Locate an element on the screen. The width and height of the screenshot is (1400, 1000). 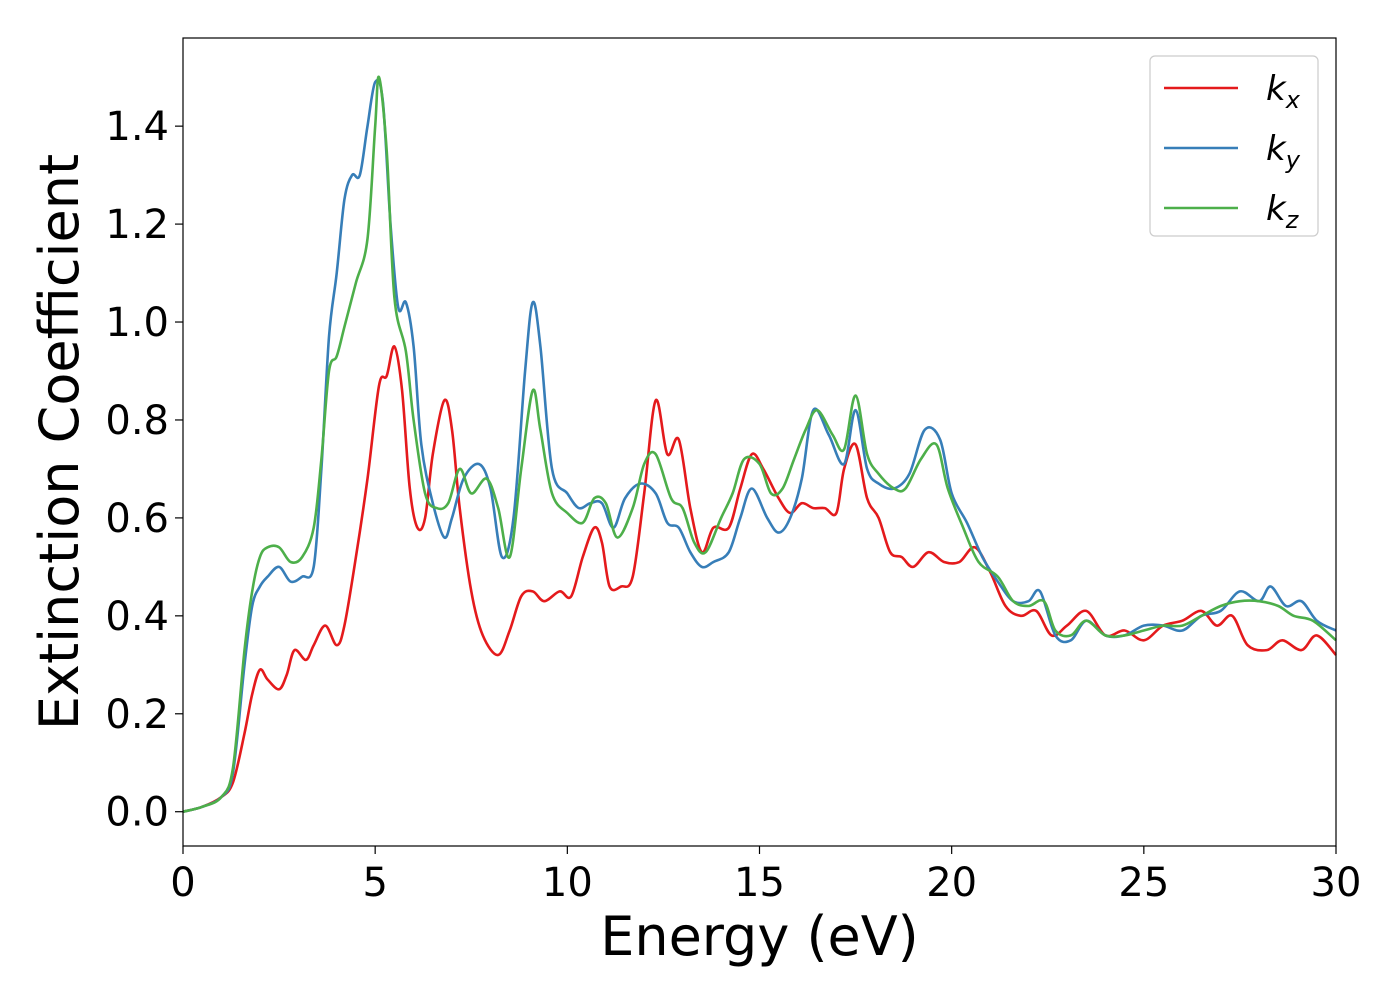
y-axis-title: Extinction Coefficient is located at coordinates (59, 442).